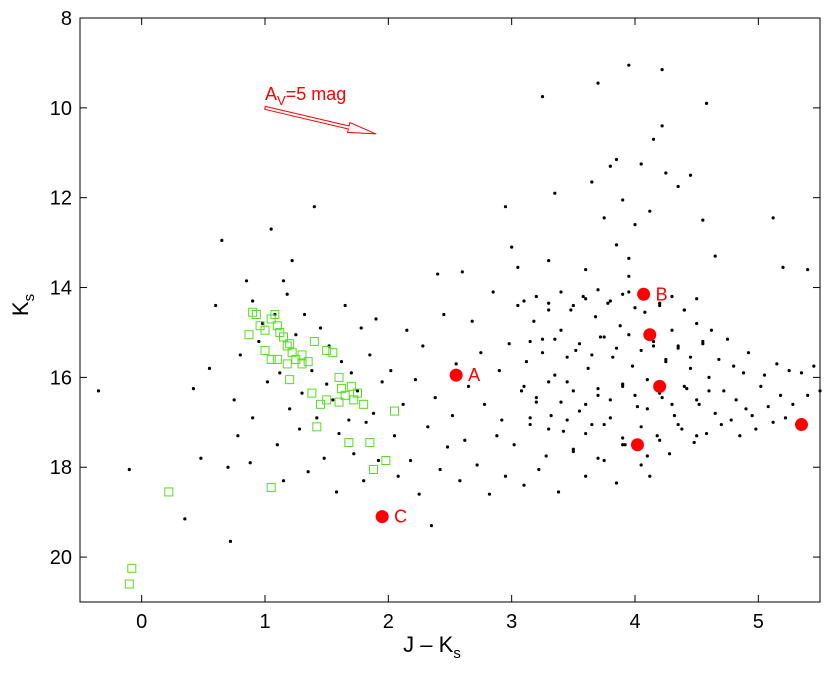 Image resolution: width=830 pixels, height=675 pixels. I want to click on x-axis-label-sub: s, so click(457, 653).